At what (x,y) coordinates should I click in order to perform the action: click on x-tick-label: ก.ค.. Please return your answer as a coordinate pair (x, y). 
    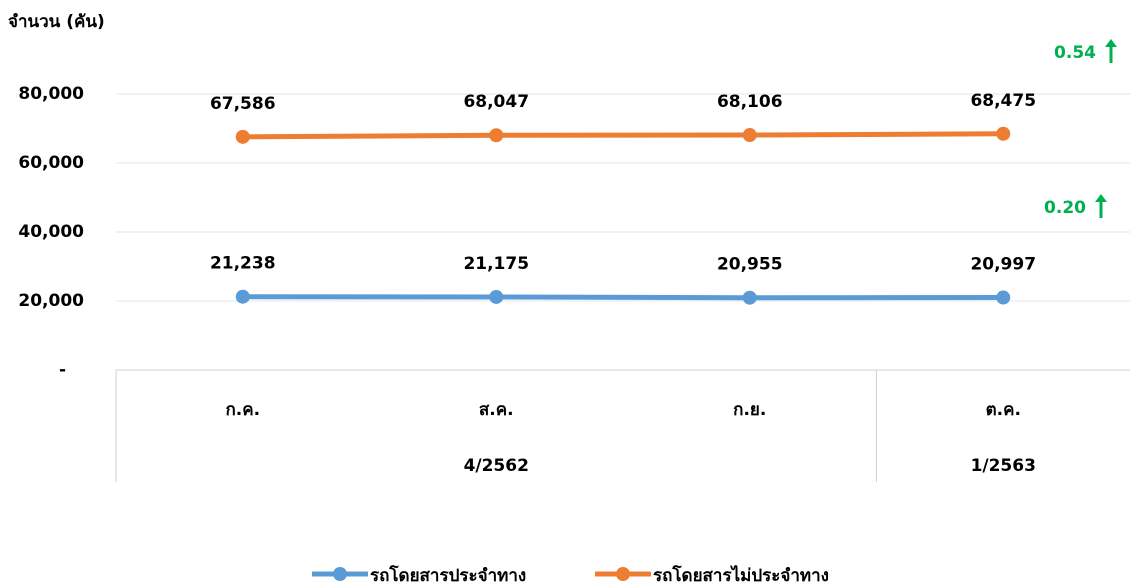
    Looking at the image, I should click on (242, 410).